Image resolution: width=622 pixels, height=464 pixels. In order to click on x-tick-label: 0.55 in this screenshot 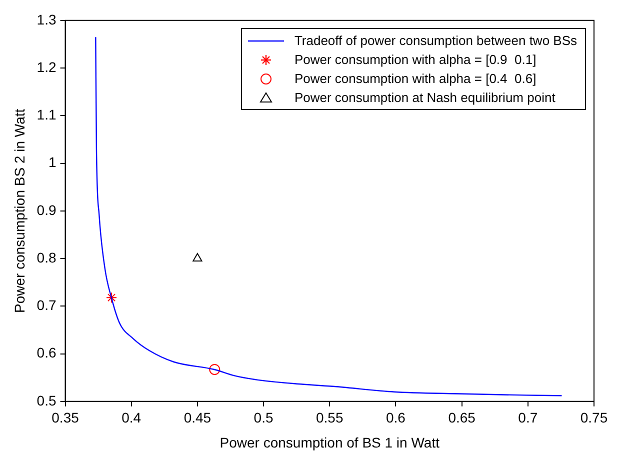, I will do `click(330, 418)`.